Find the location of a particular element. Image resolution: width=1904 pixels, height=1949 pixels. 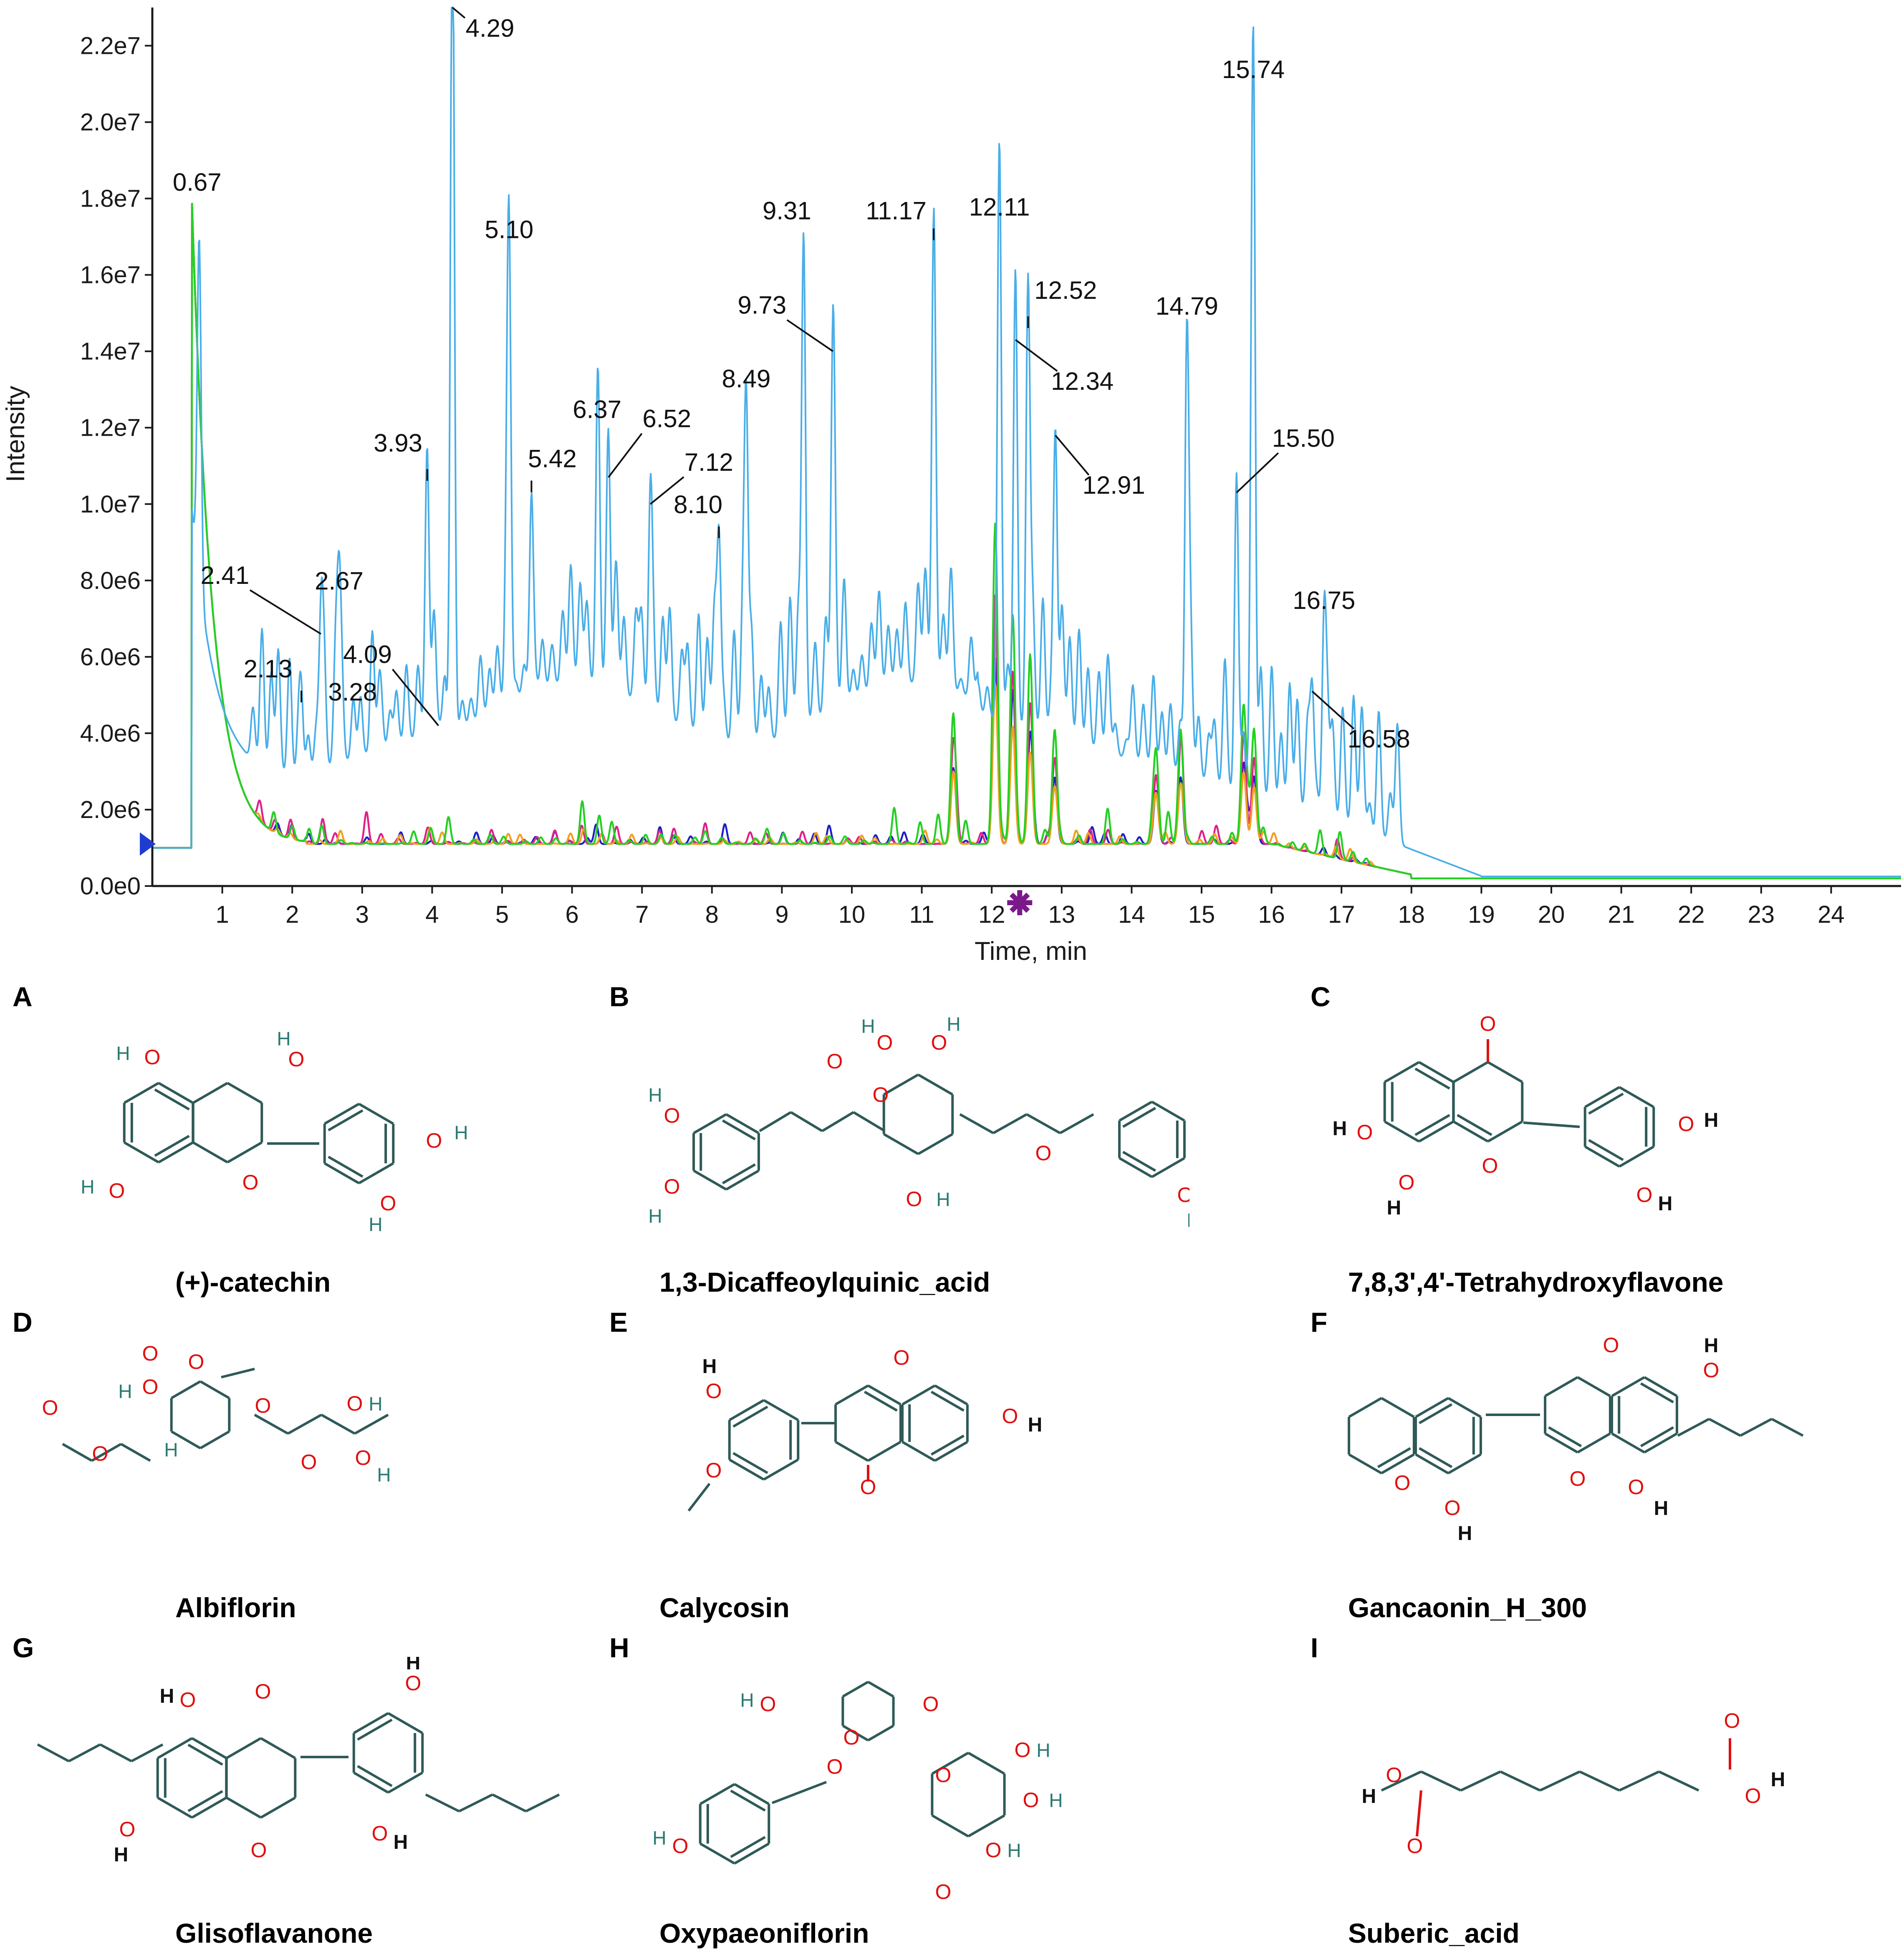

compound-name: Suberic_acid is located at coordinates (1434, 1933).